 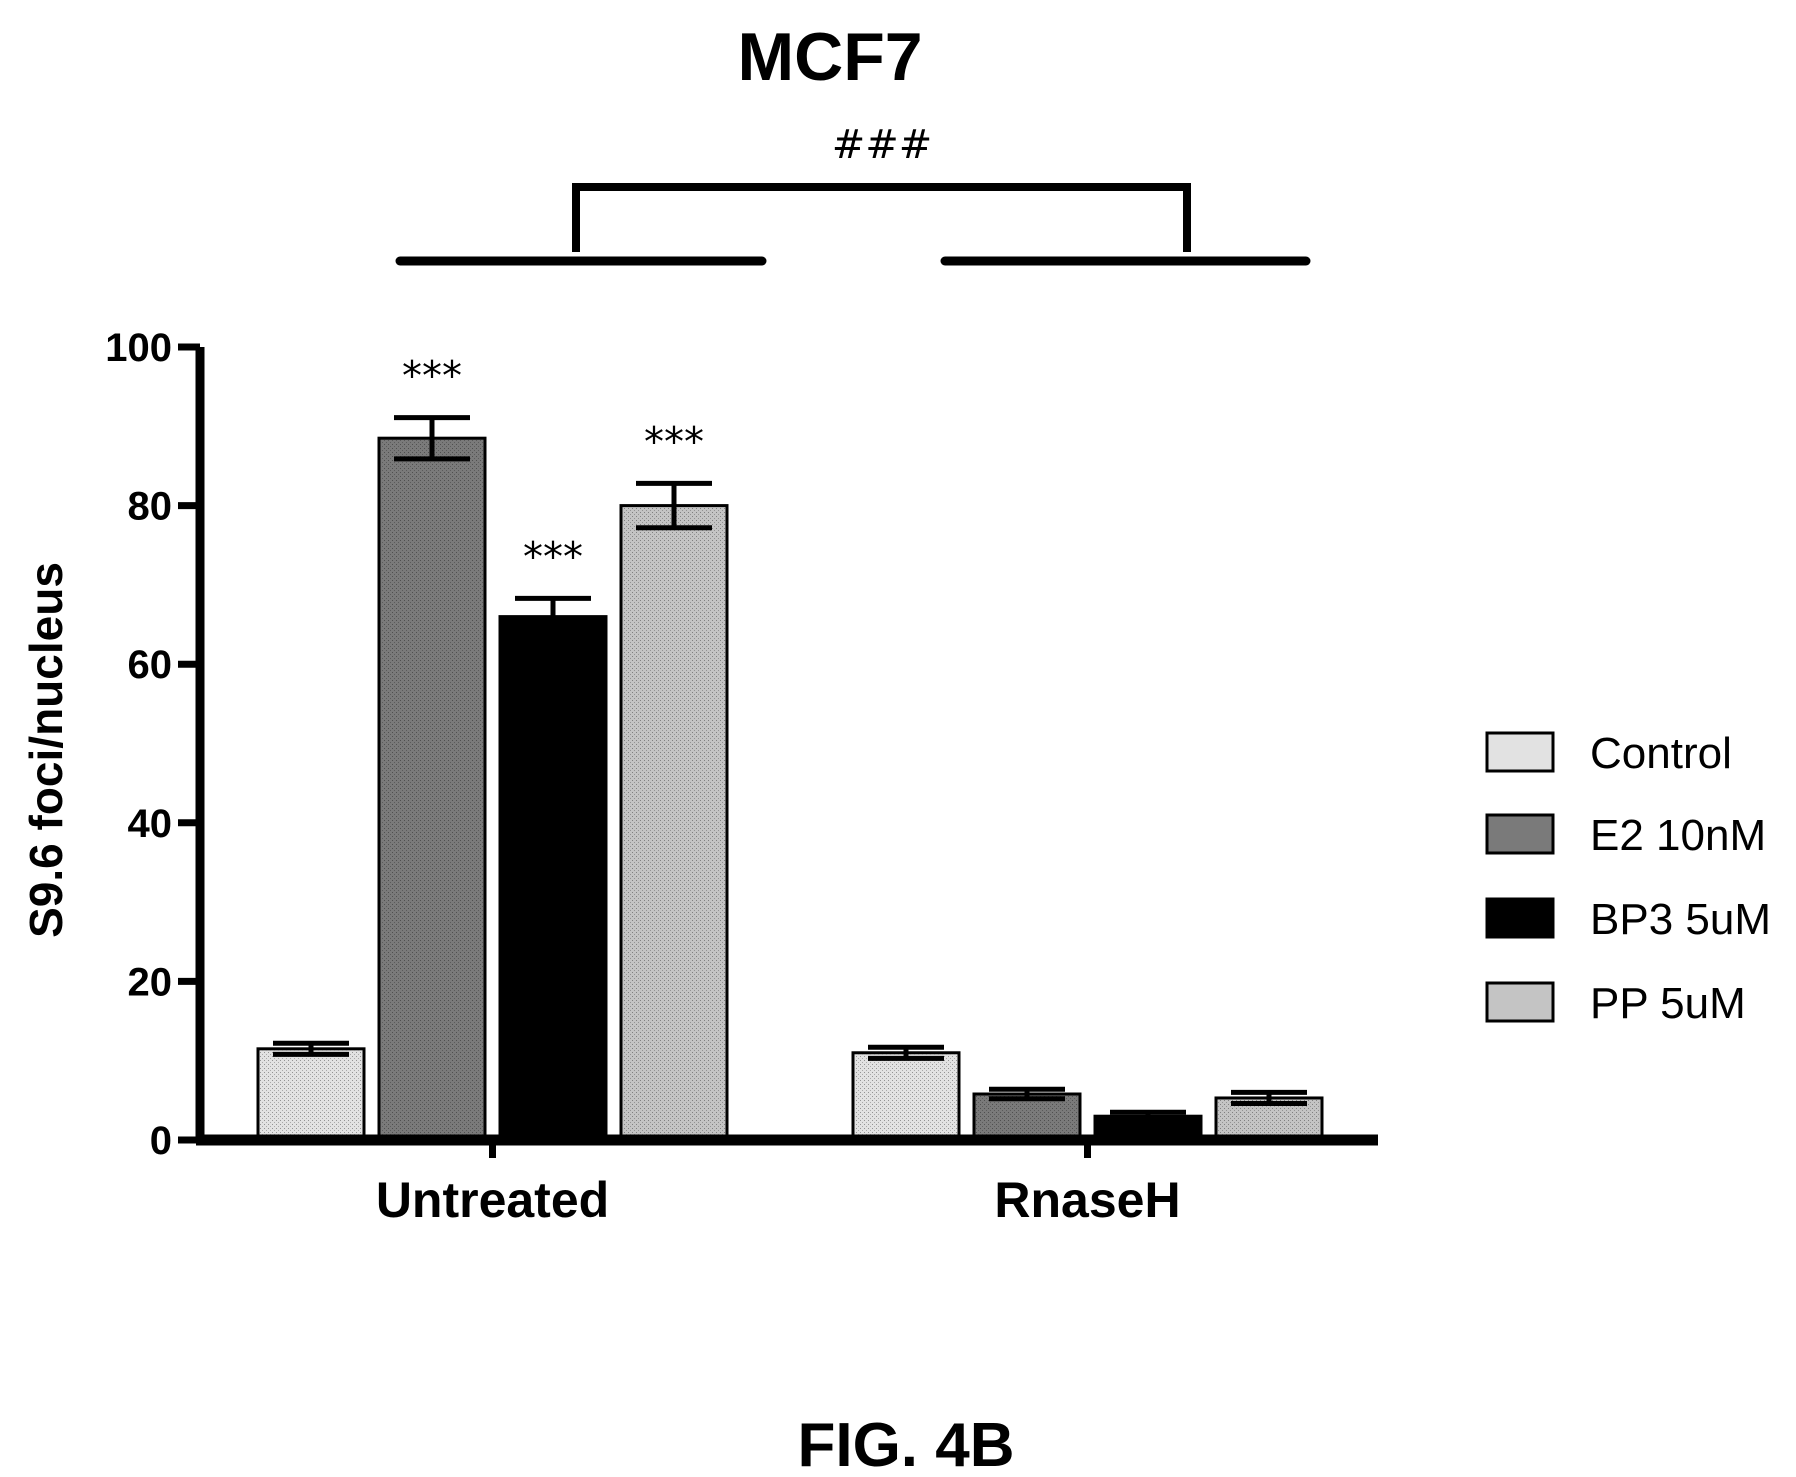 What do you see at coordinates (492, 1200) in the screenshot?
I see `x-category-label: Untreated` at bounding box center [492, 1200].